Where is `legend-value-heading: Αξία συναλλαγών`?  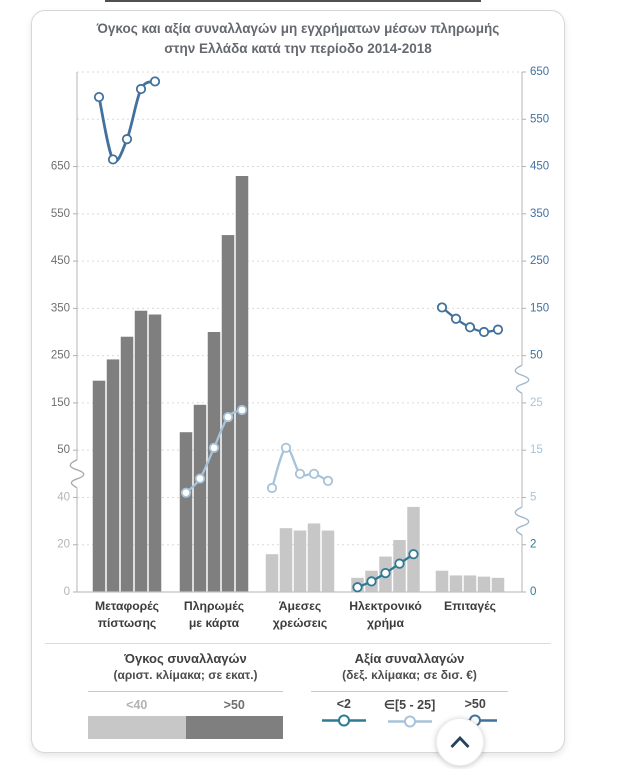 legend-value-heading: Αξία συναλλαγών is located at coordinates (409, 658).